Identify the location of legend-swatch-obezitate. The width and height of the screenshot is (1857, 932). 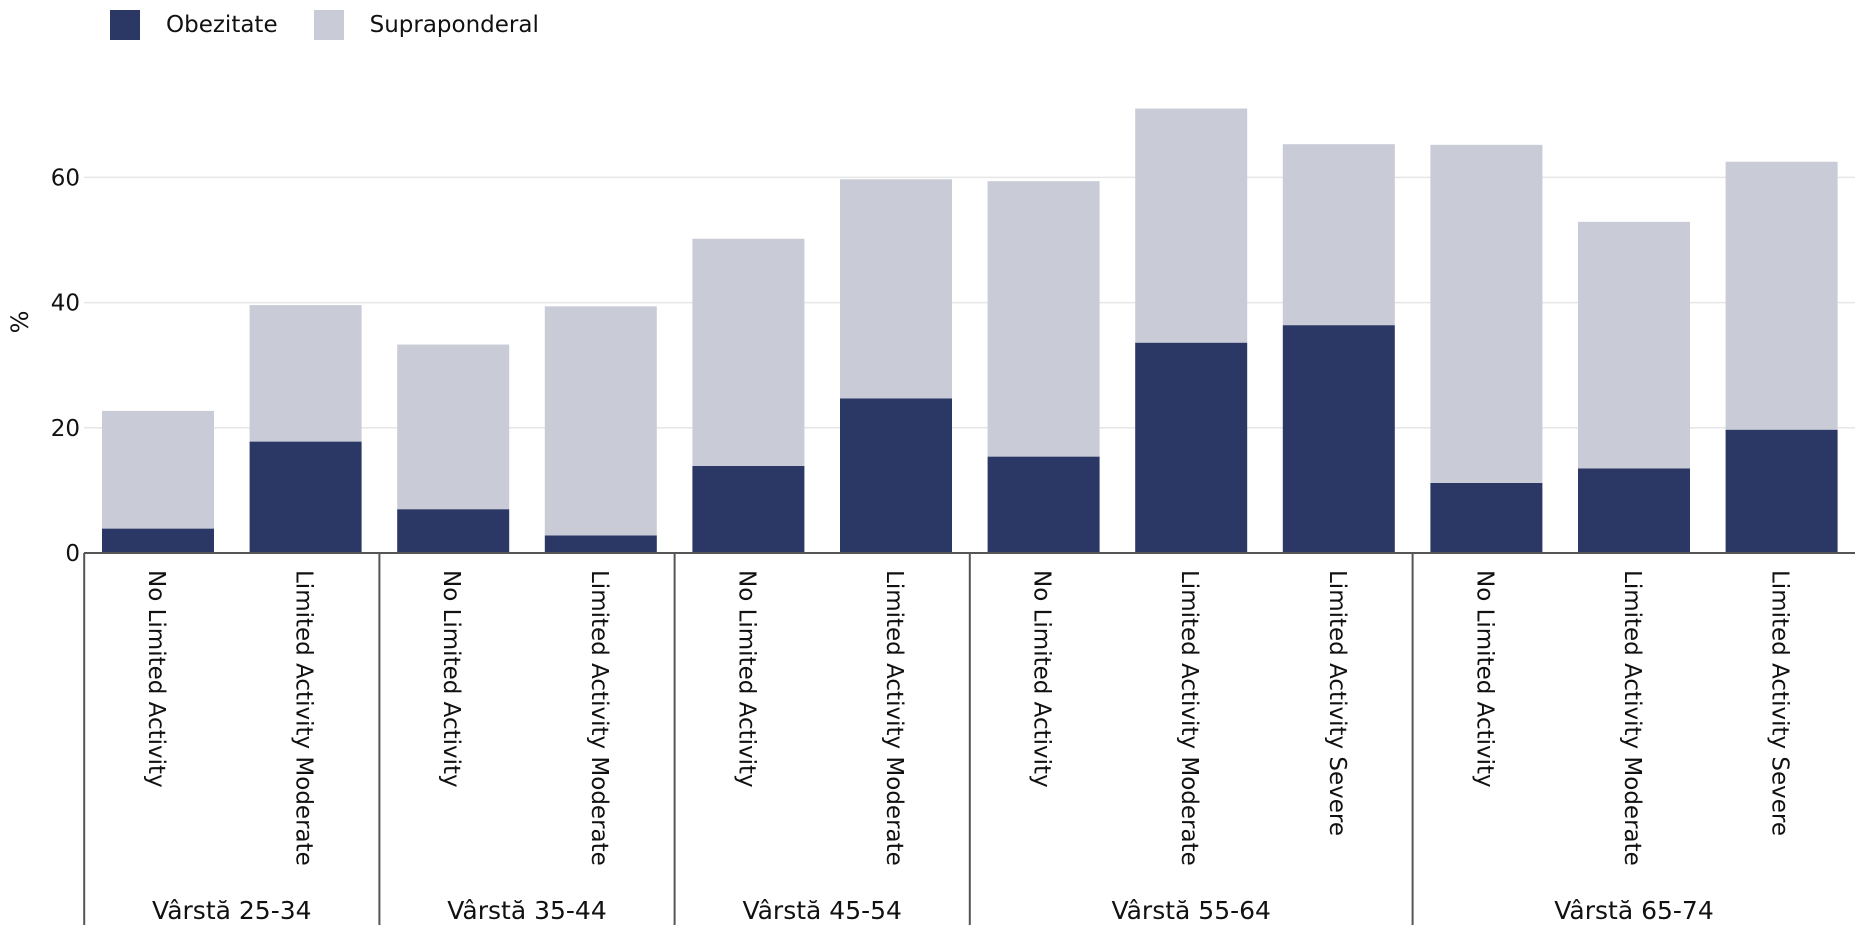
(125, 25).